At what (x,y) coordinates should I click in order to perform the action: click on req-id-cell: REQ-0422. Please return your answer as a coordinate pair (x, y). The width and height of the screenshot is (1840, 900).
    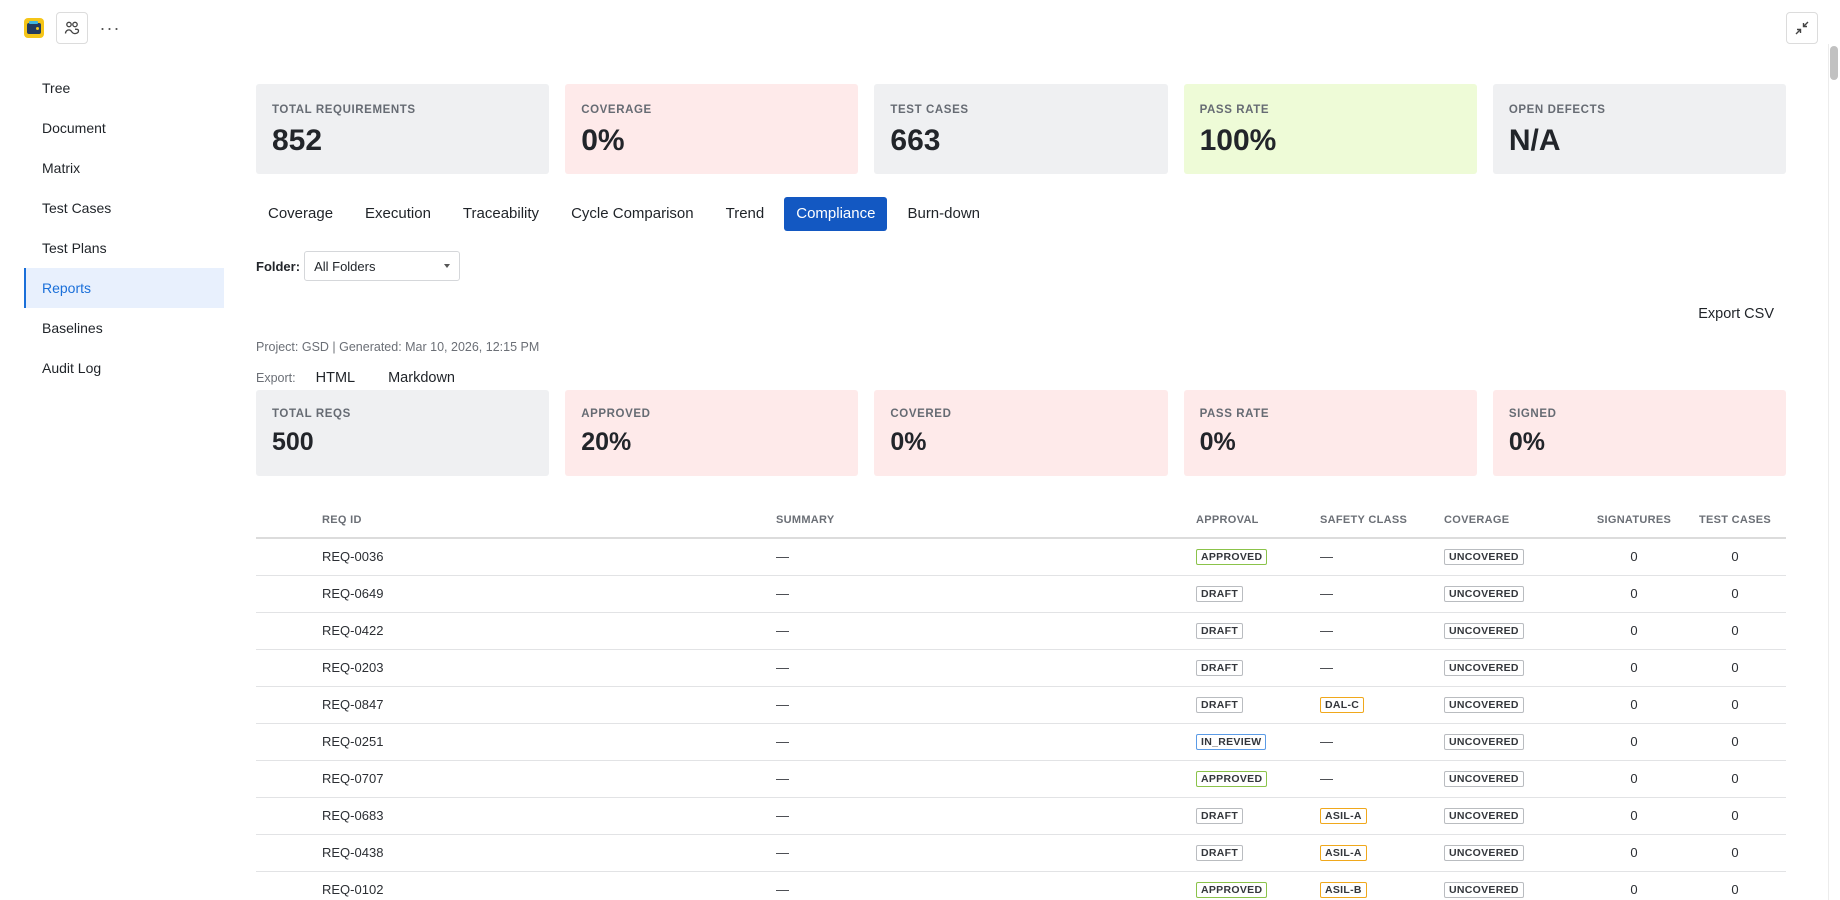
    Looking at the image, I should click on (516, 631).